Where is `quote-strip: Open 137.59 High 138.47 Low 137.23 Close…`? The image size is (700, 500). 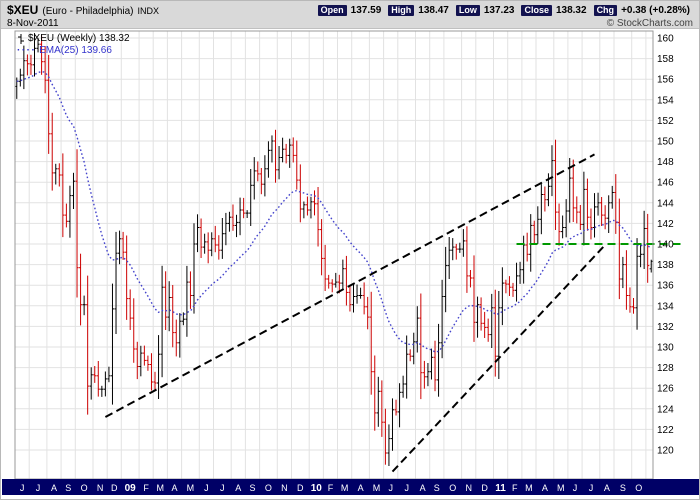 quote-strip: Open 137.59 High 138.47 Low 137.23 Close… is located at coordinates (505, 10).